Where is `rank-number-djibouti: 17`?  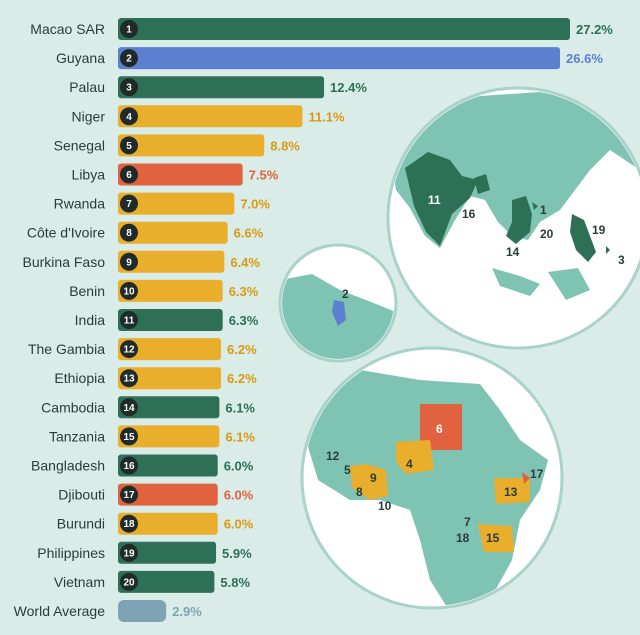
rank-number-djibouti: 17 is located at coordinates (129, 495).